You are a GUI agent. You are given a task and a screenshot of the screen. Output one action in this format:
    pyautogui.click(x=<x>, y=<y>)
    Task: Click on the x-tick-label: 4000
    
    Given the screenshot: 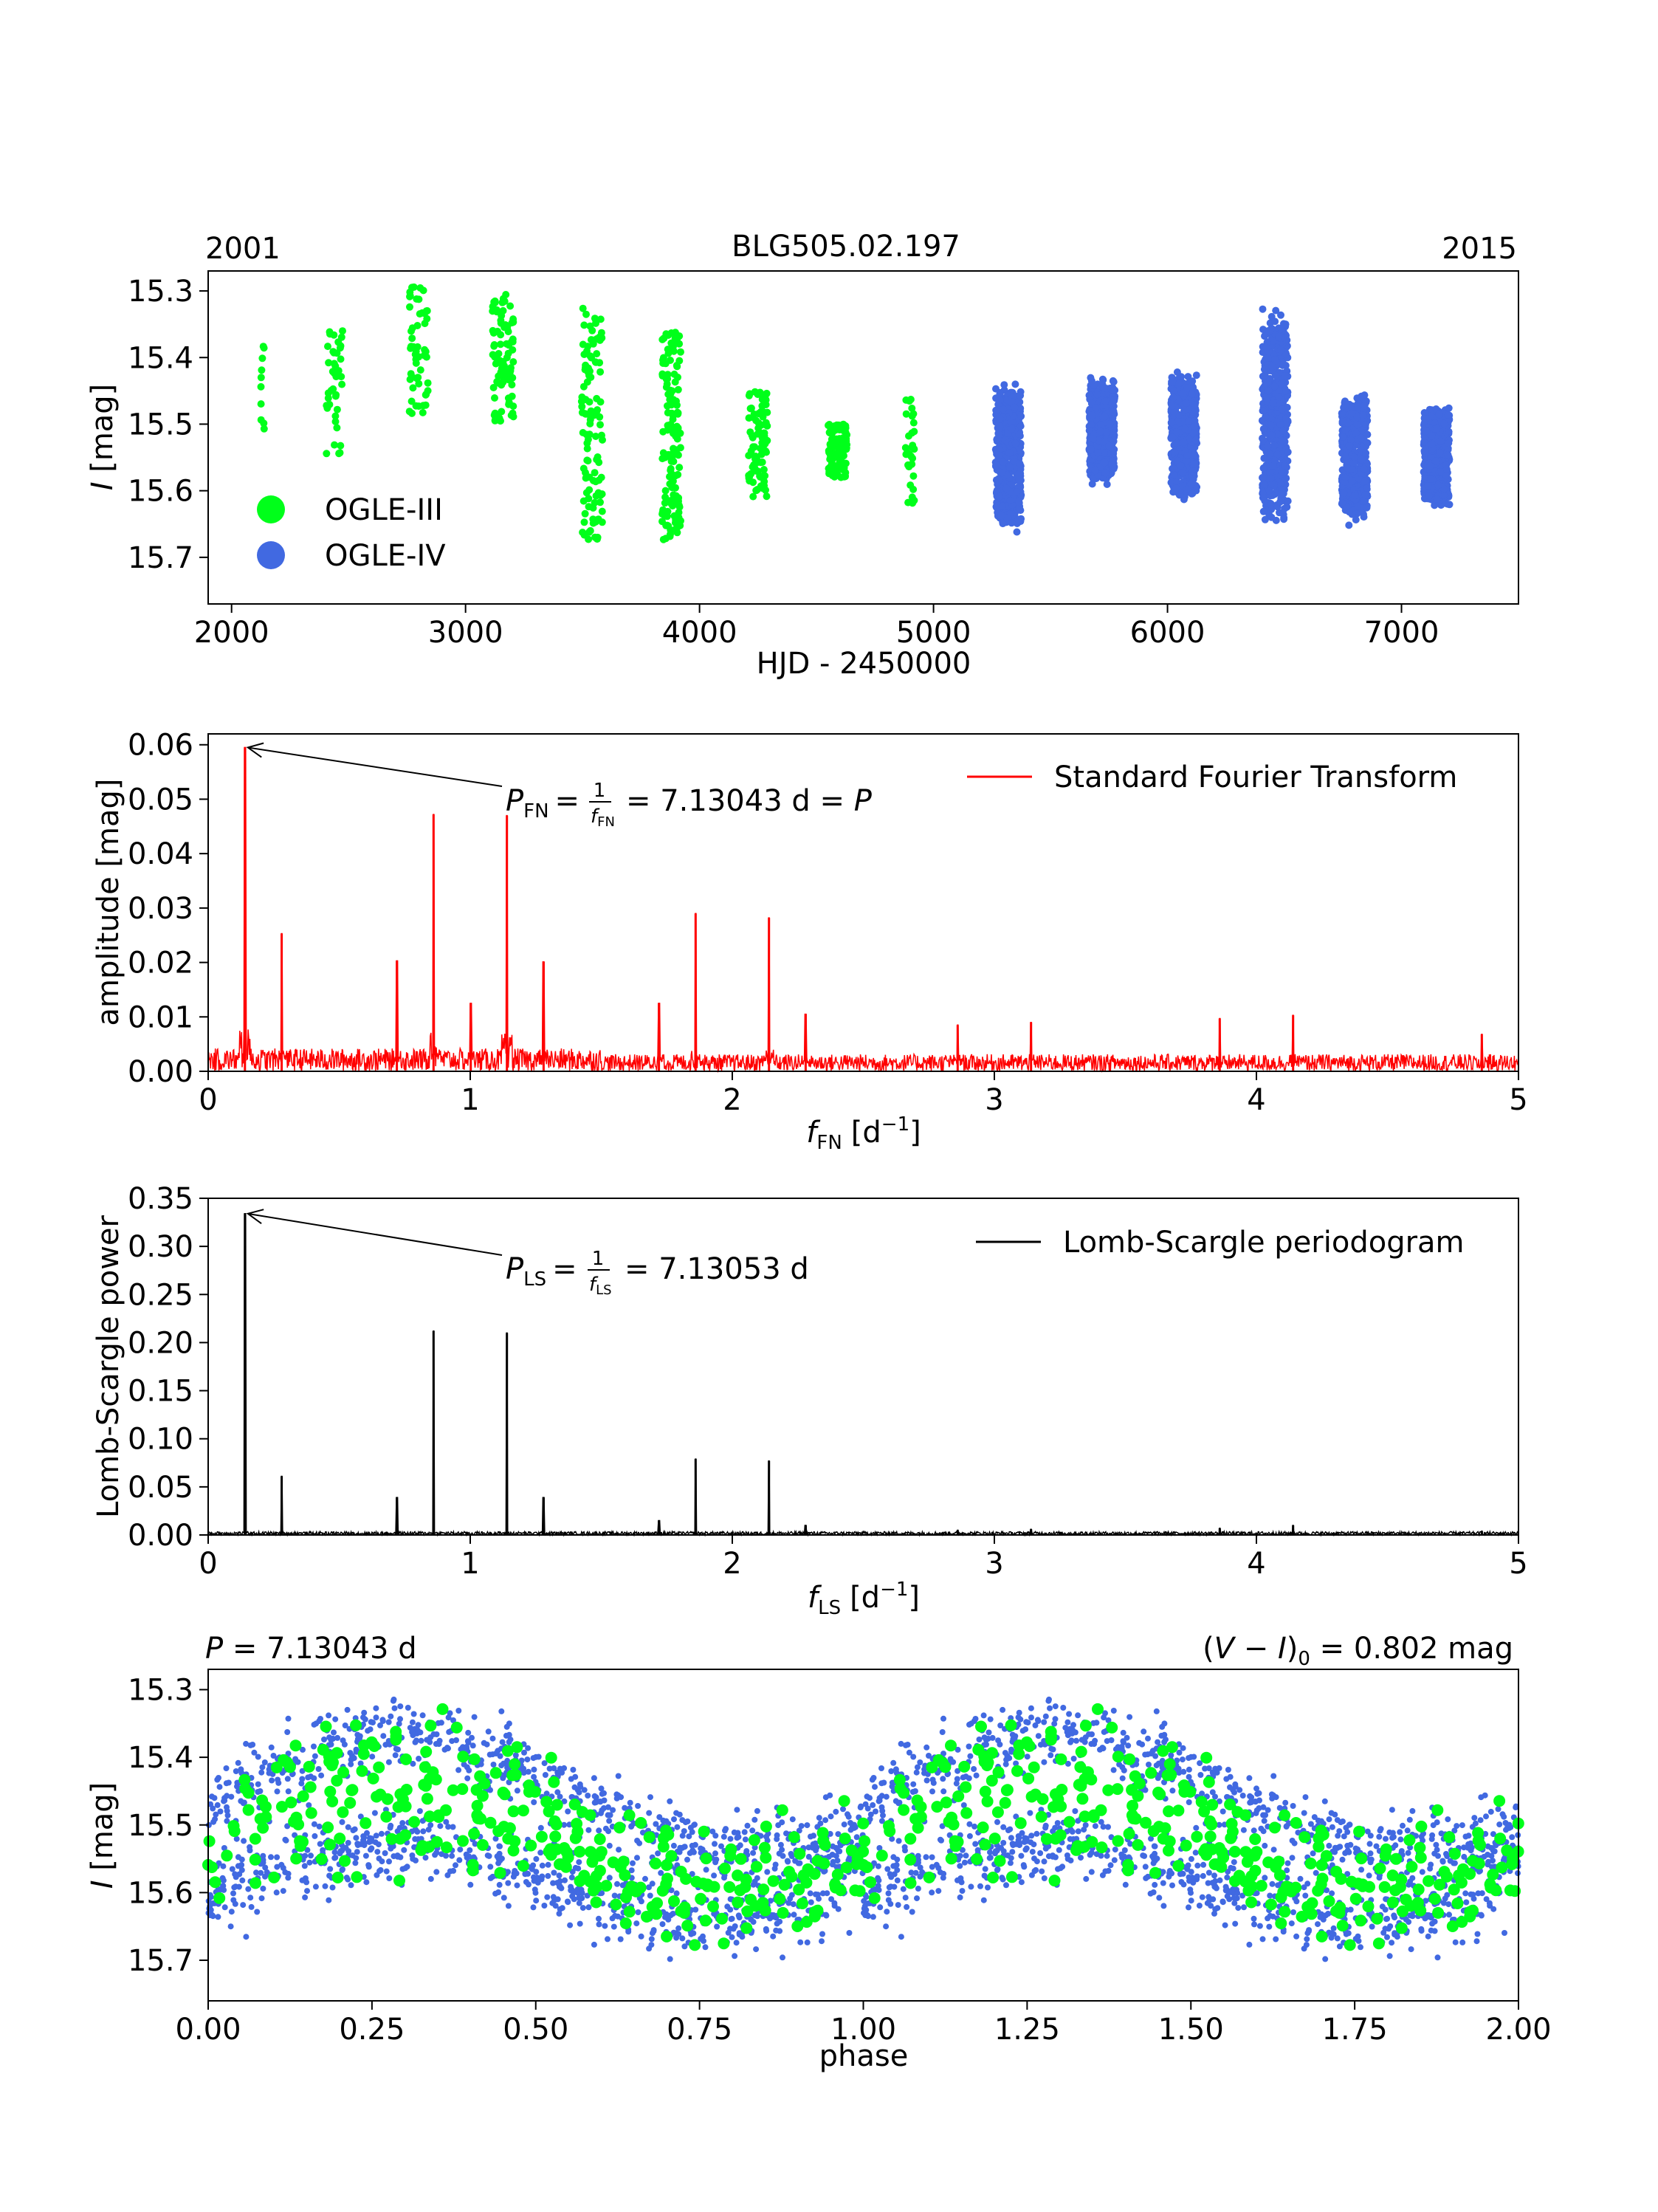 What is the action you would take?
    pyautogui.click(x=699, y=633)
    